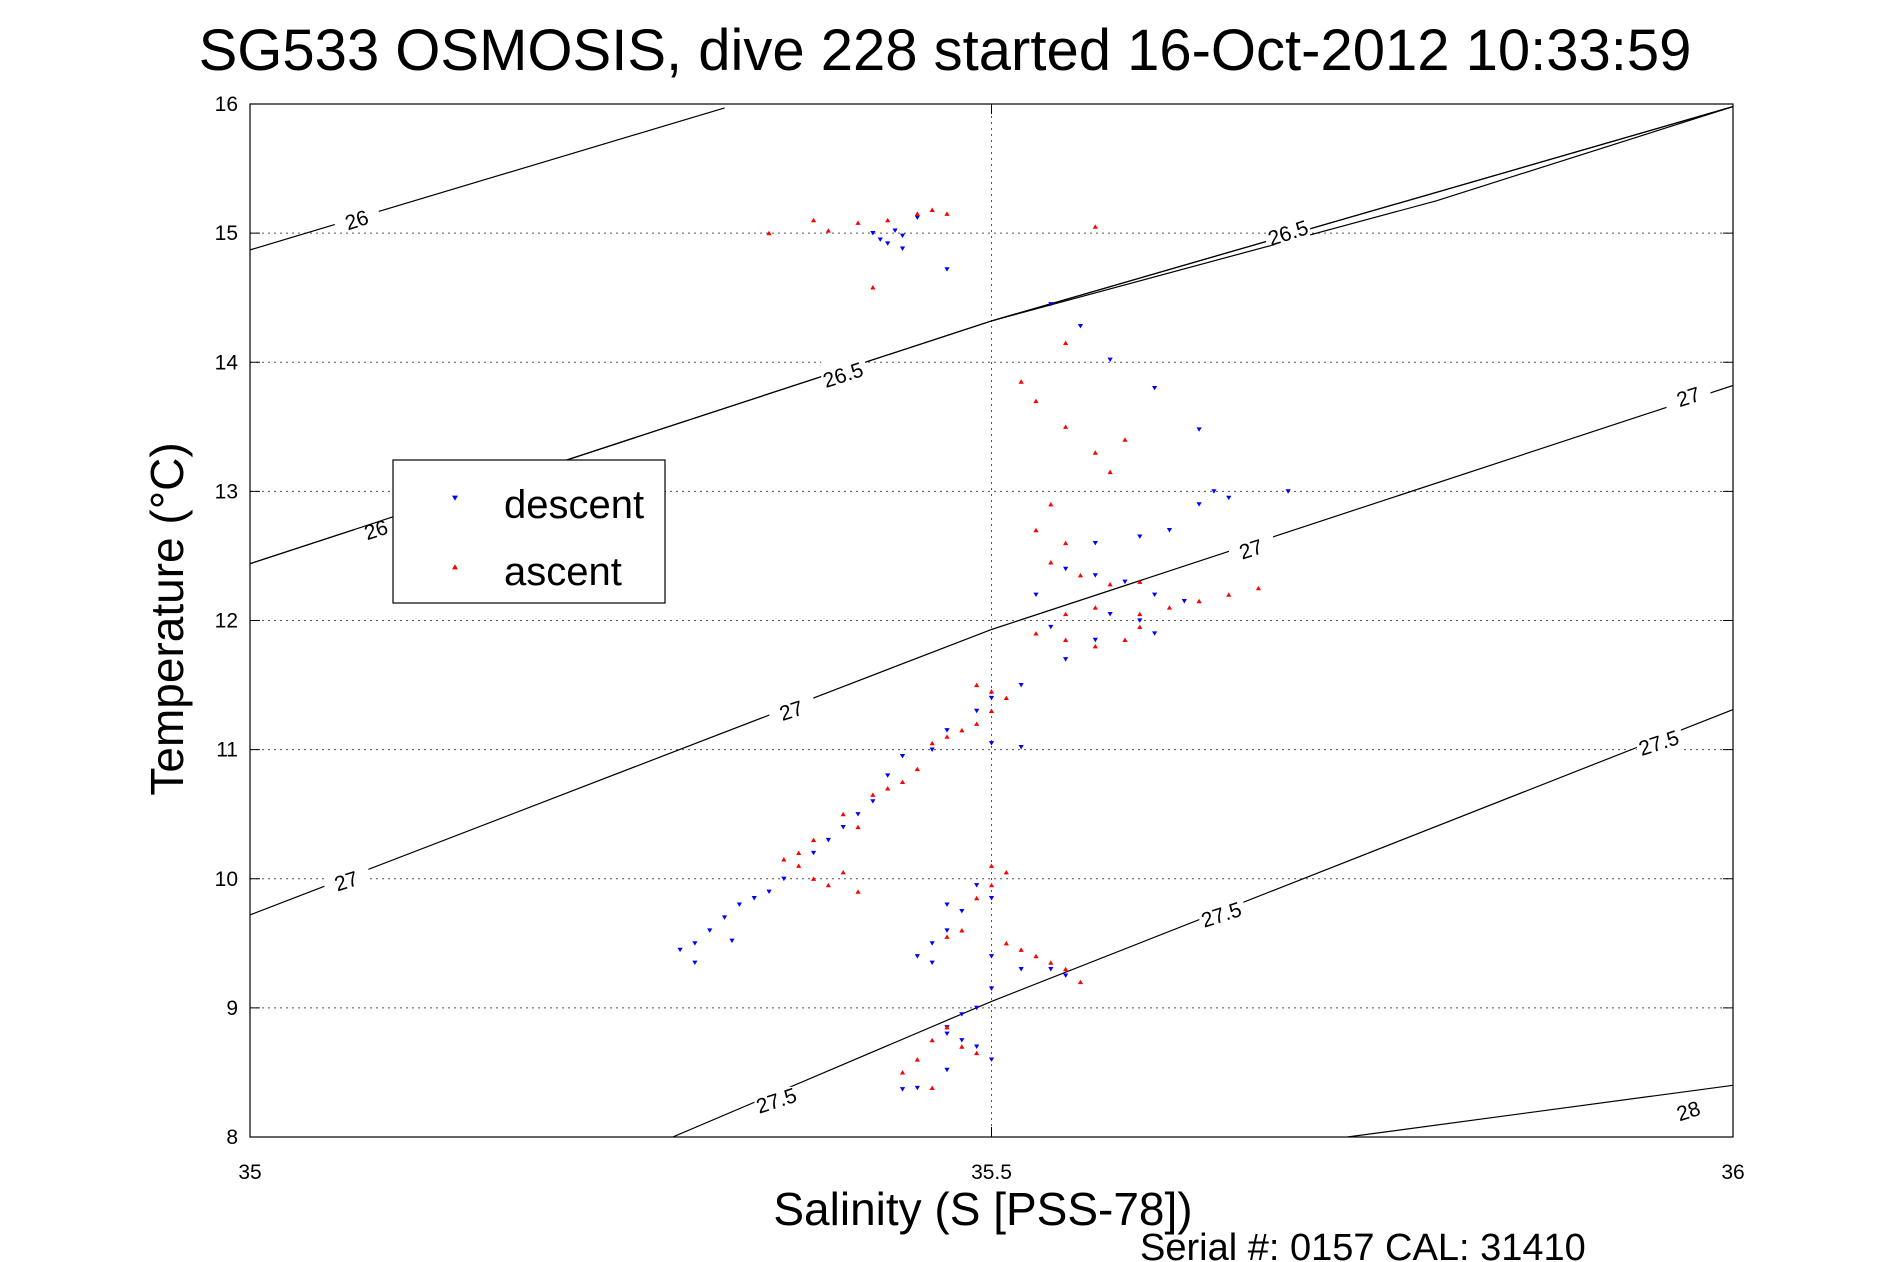 This screenshot has height=1262, width=1891. I want to click on legend-box, so click(529, 531).